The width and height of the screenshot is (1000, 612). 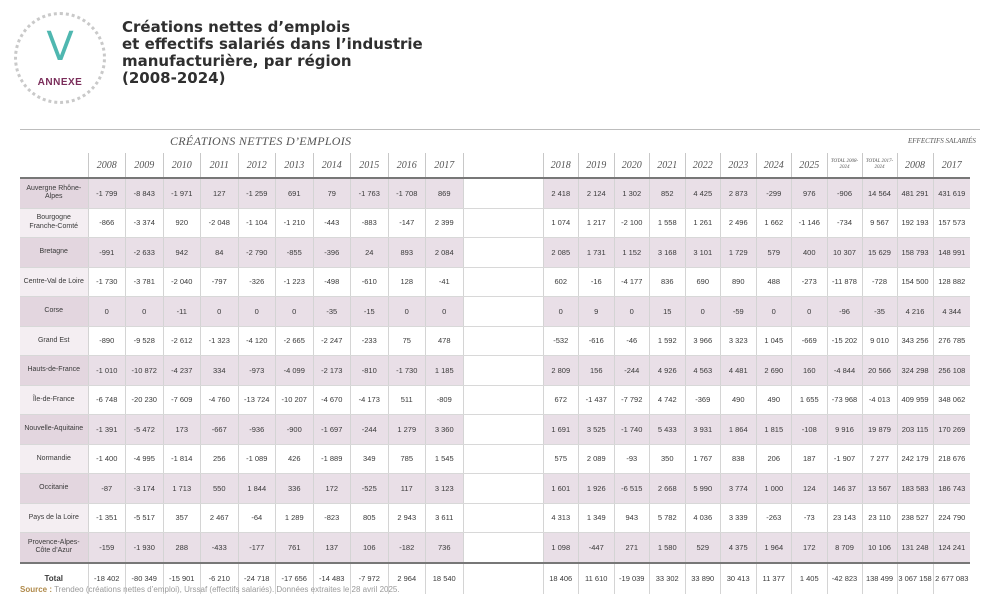 What do you see at coordinates (54, 518) in the screenshot?
I see `region-name: Pays de la Loire` at bounding box center [54, 518].